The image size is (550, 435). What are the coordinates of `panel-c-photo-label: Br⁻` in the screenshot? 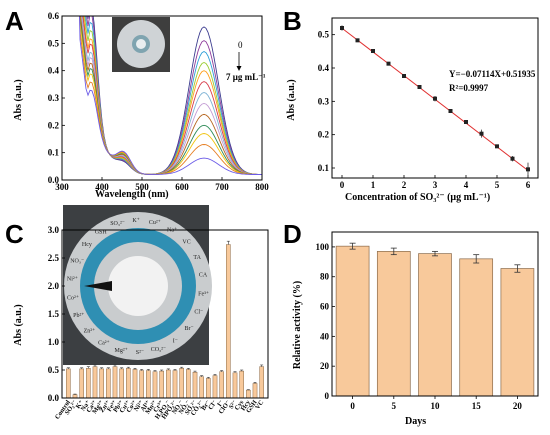 It's located at (189, 329).